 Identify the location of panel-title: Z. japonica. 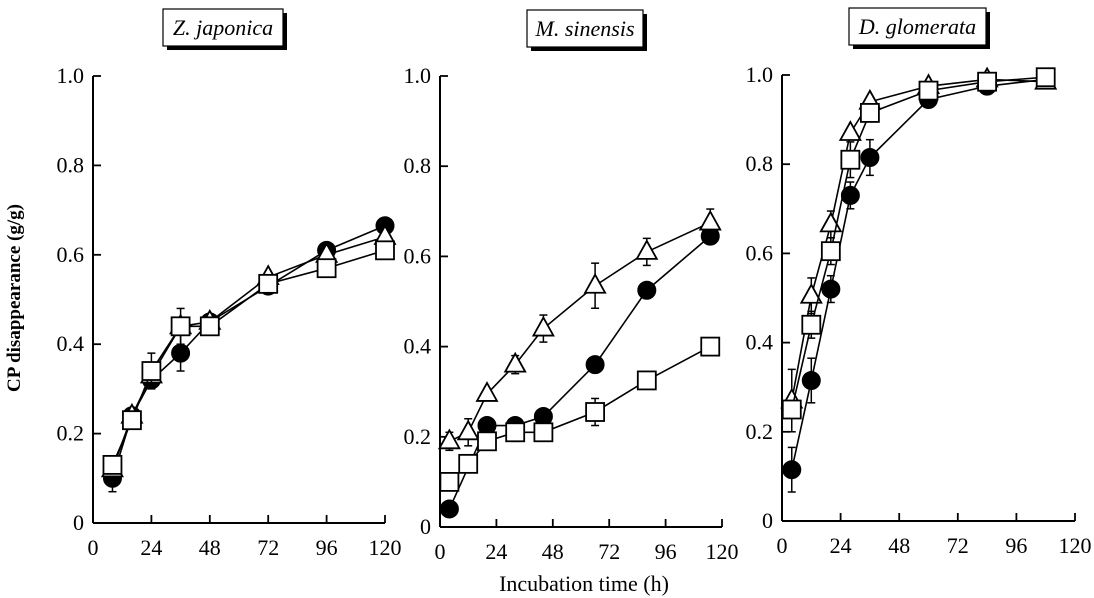
(223, 27).